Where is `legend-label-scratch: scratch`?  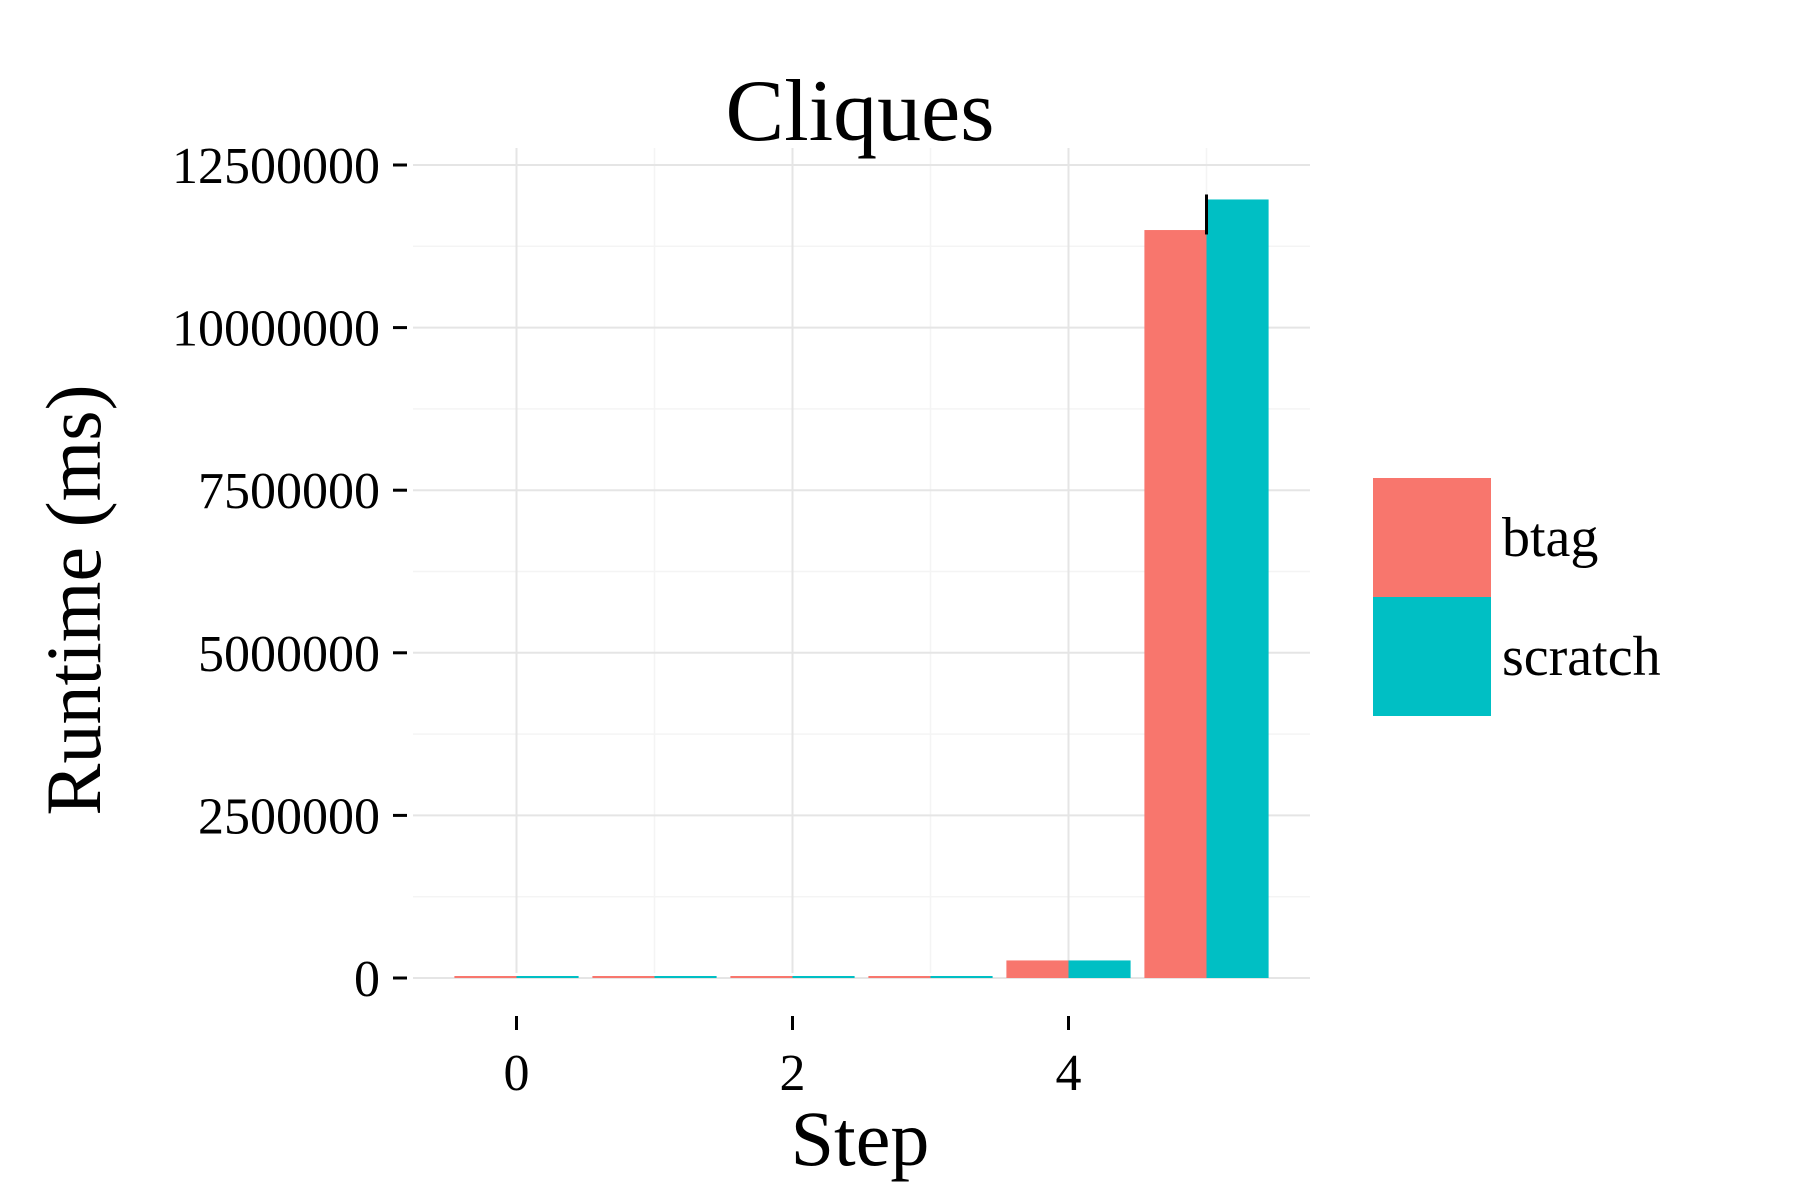 legend-label-scratch: scratch is located at coordinates (1581, 657).